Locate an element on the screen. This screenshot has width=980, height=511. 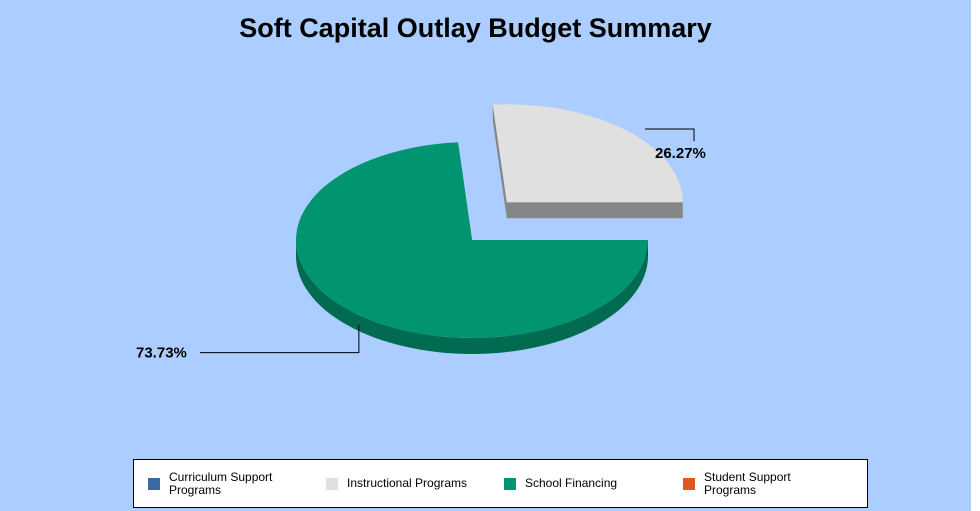
legend-swatch-student-support-programs is located at coordinates (689, 483).